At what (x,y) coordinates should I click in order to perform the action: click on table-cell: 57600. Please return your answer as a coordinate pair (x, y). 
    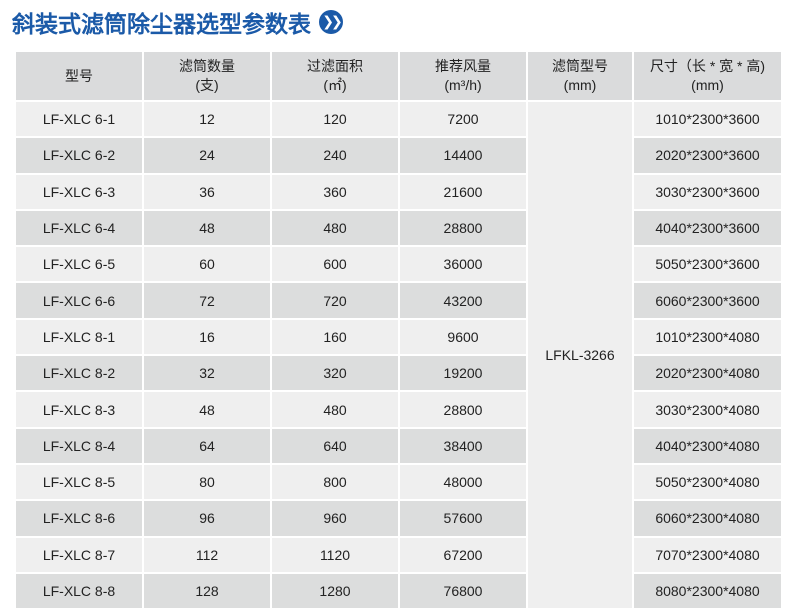
    Looking at the image, I should click on (463, 518).